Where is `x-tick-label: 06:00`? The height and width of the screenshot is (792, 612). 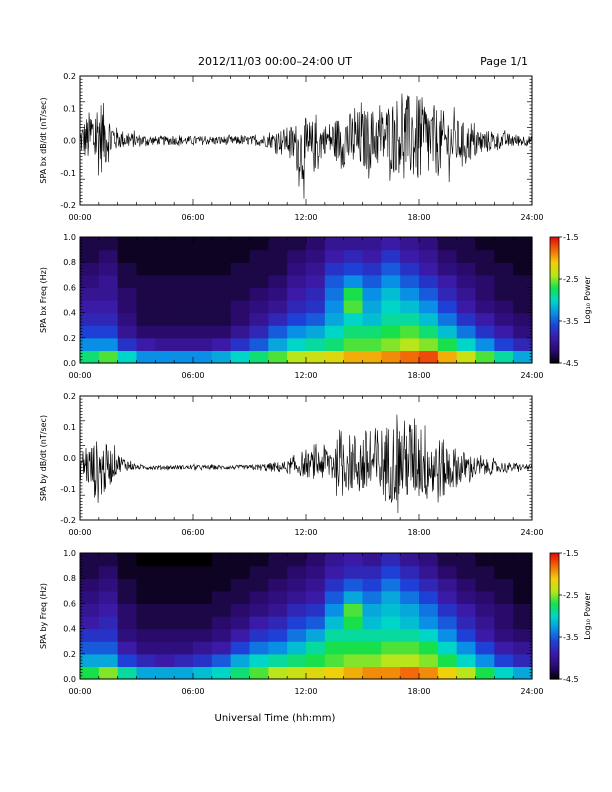 x-tick-label: 06:00 is located at coordinates (192, 217).